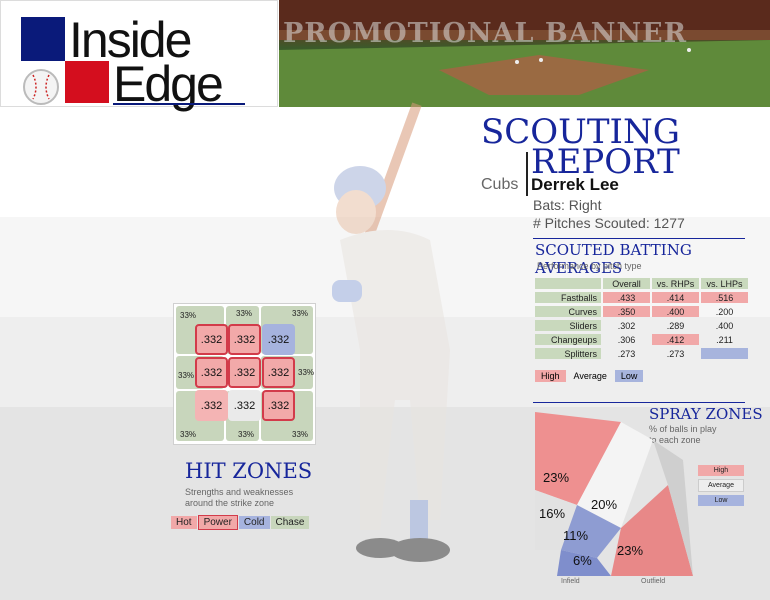  I want to click on hit-zones-legend: Hot Power Cold Chase, so click(240, 522).